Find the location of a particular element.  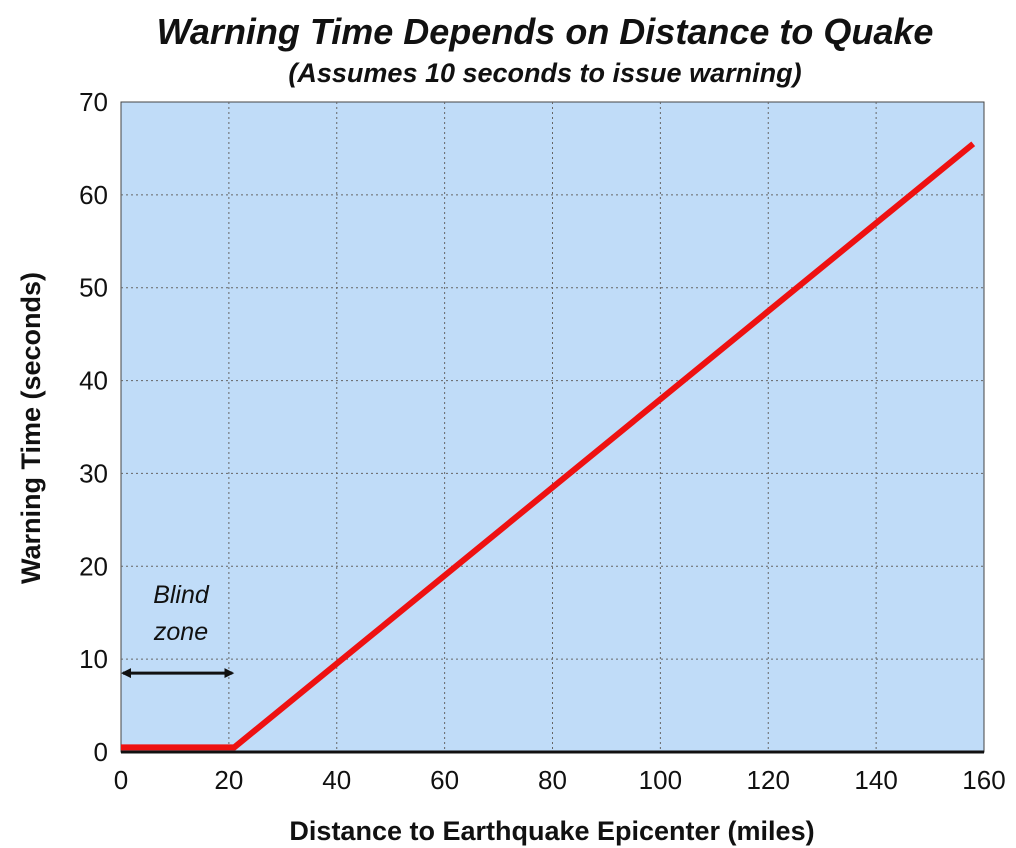

x-tick-label: 160 is located at coordinates (983, 780).